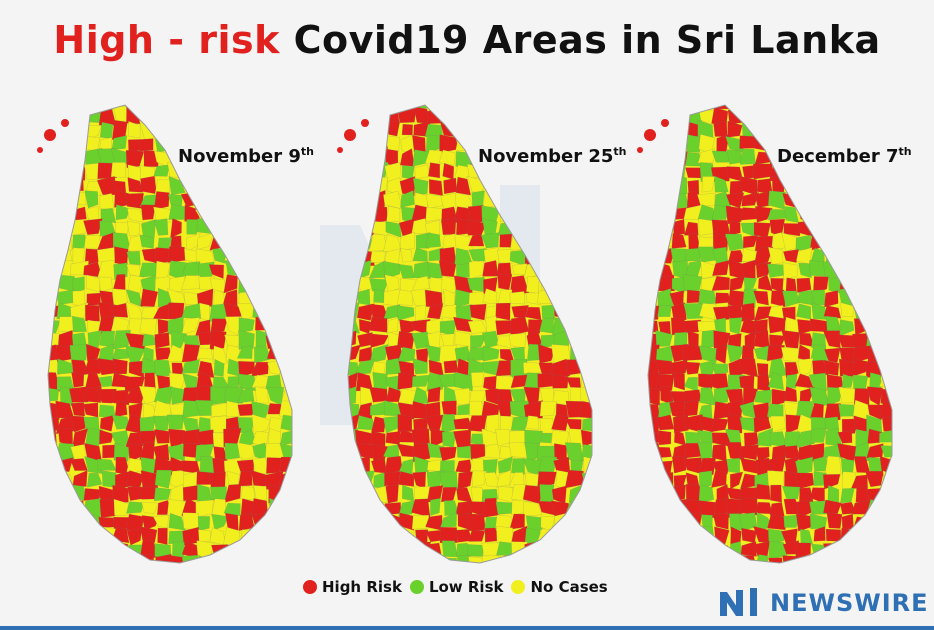  Describe the element at coordinates (849, 603) in the screenshot. I see `newswire-wordmark: NEWSWIRE` at that location.